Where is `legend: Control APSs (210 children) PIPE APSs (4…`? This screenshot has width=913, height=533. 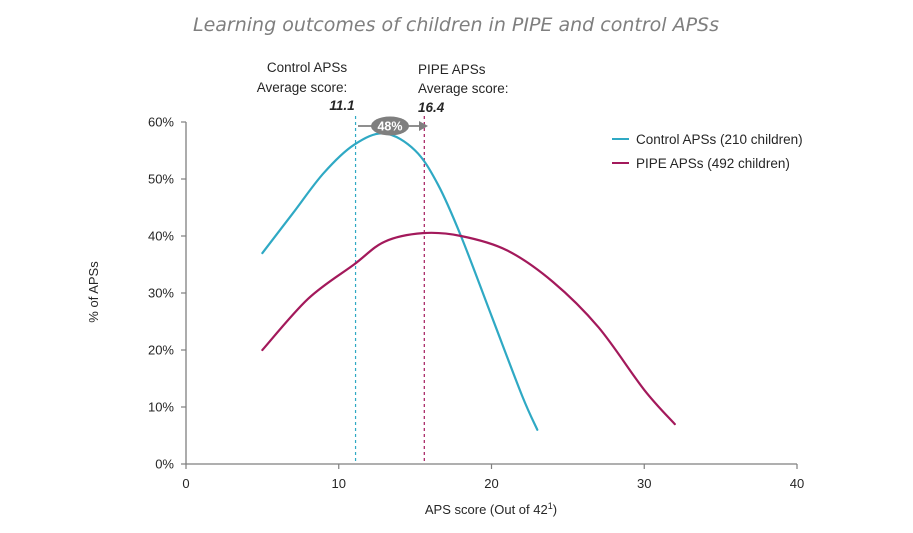 legend: Control APSs (210 children) PIPE APSs (4… is located at coordinates (707, 151).